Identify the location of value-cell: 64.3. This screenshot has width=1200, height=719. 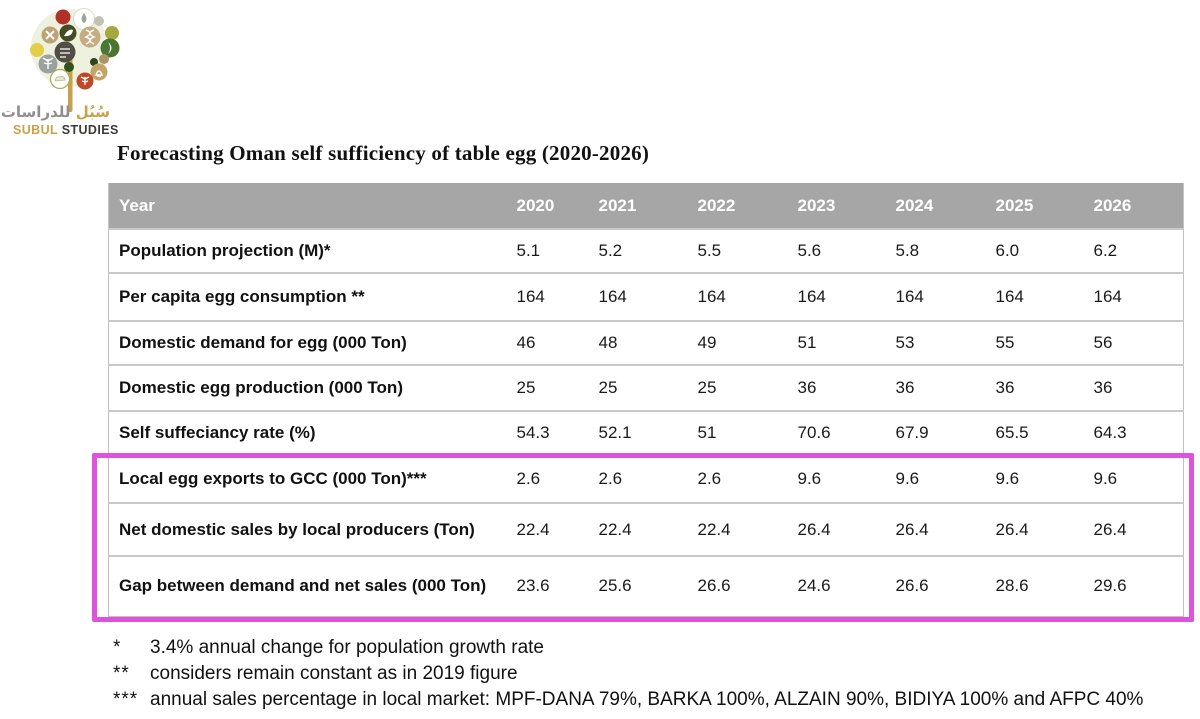
(1138, 432).